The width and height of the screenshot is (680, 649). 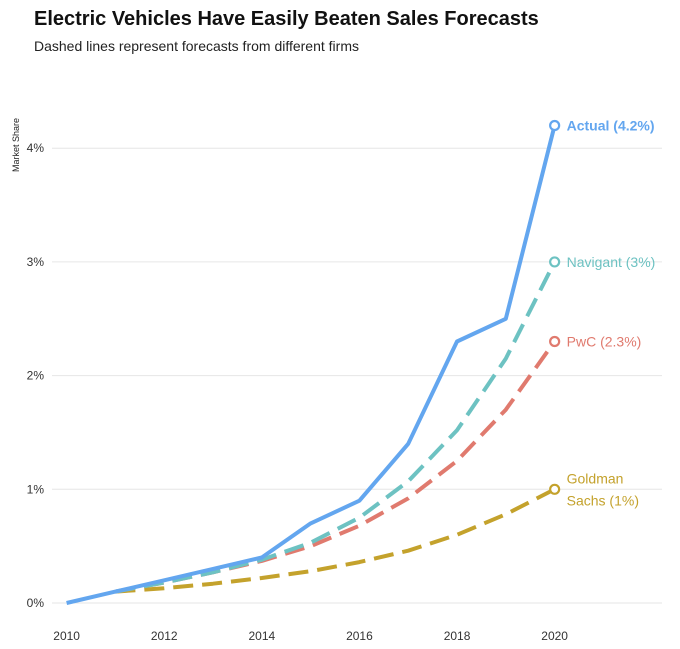 I want to click on x-tick-label: 2012, so click(x=164, y=636).